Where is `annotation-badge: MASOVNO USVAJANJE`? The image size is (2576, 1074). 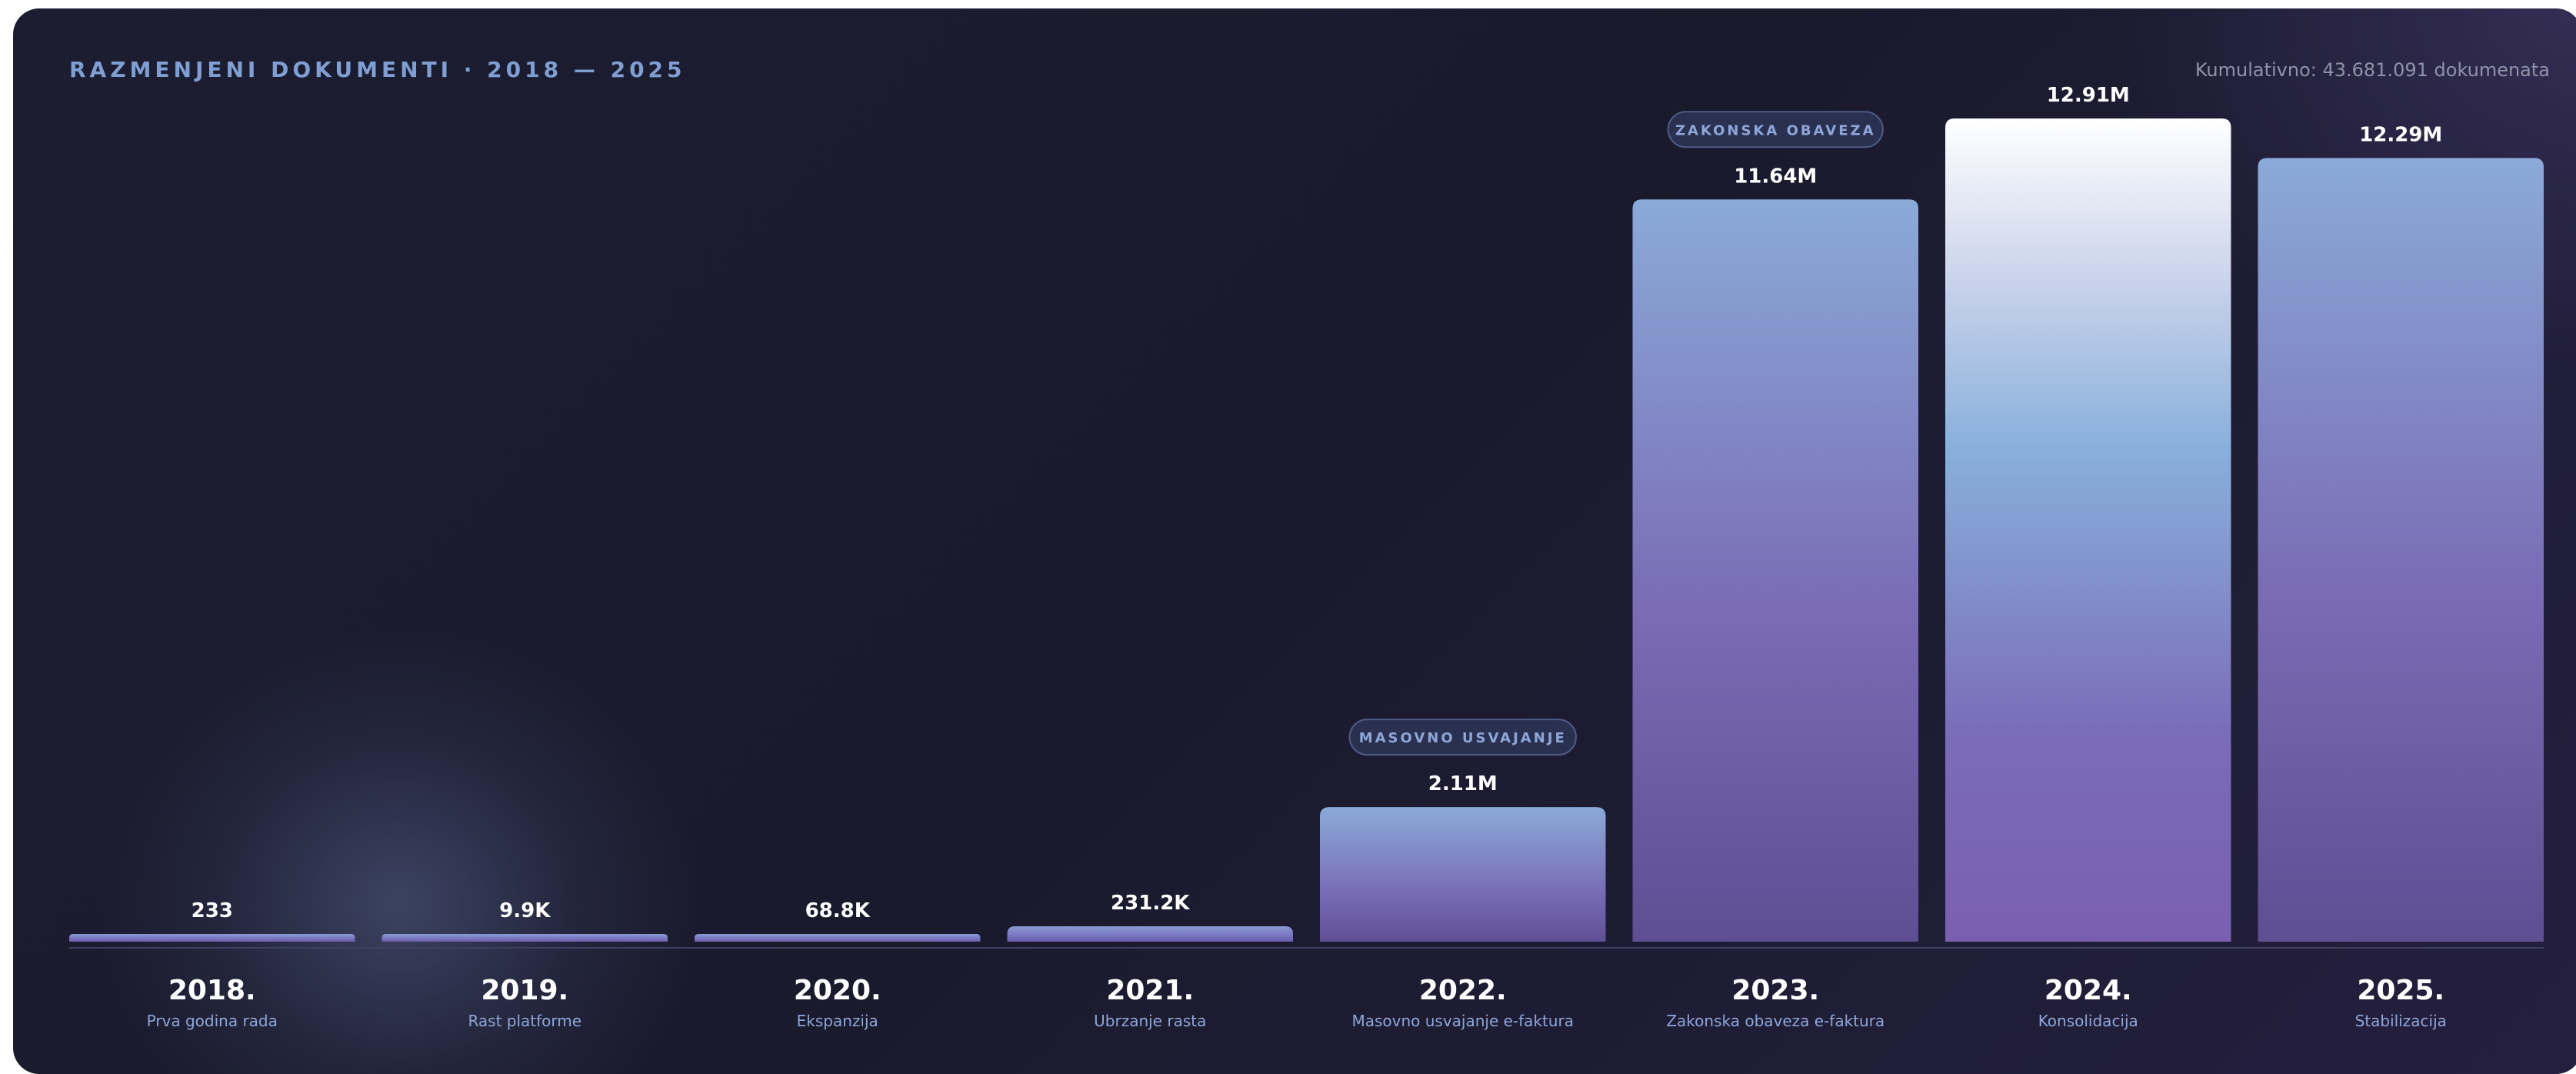
annotation-badge: MASOVNO USVAJANJE is located at coordinates (1462, 738).